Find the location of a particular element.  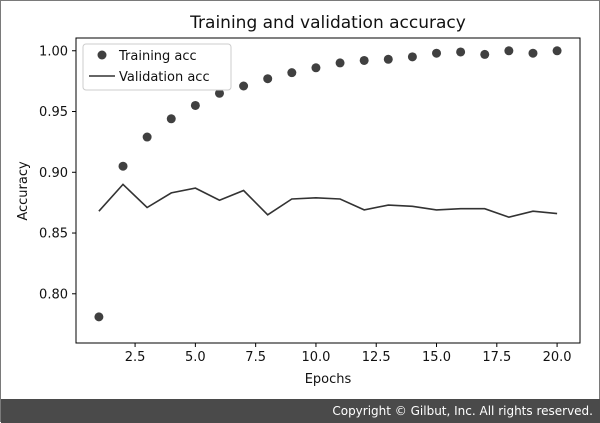

x-tick-label: 7.5 is located at coordinates (255, 357).